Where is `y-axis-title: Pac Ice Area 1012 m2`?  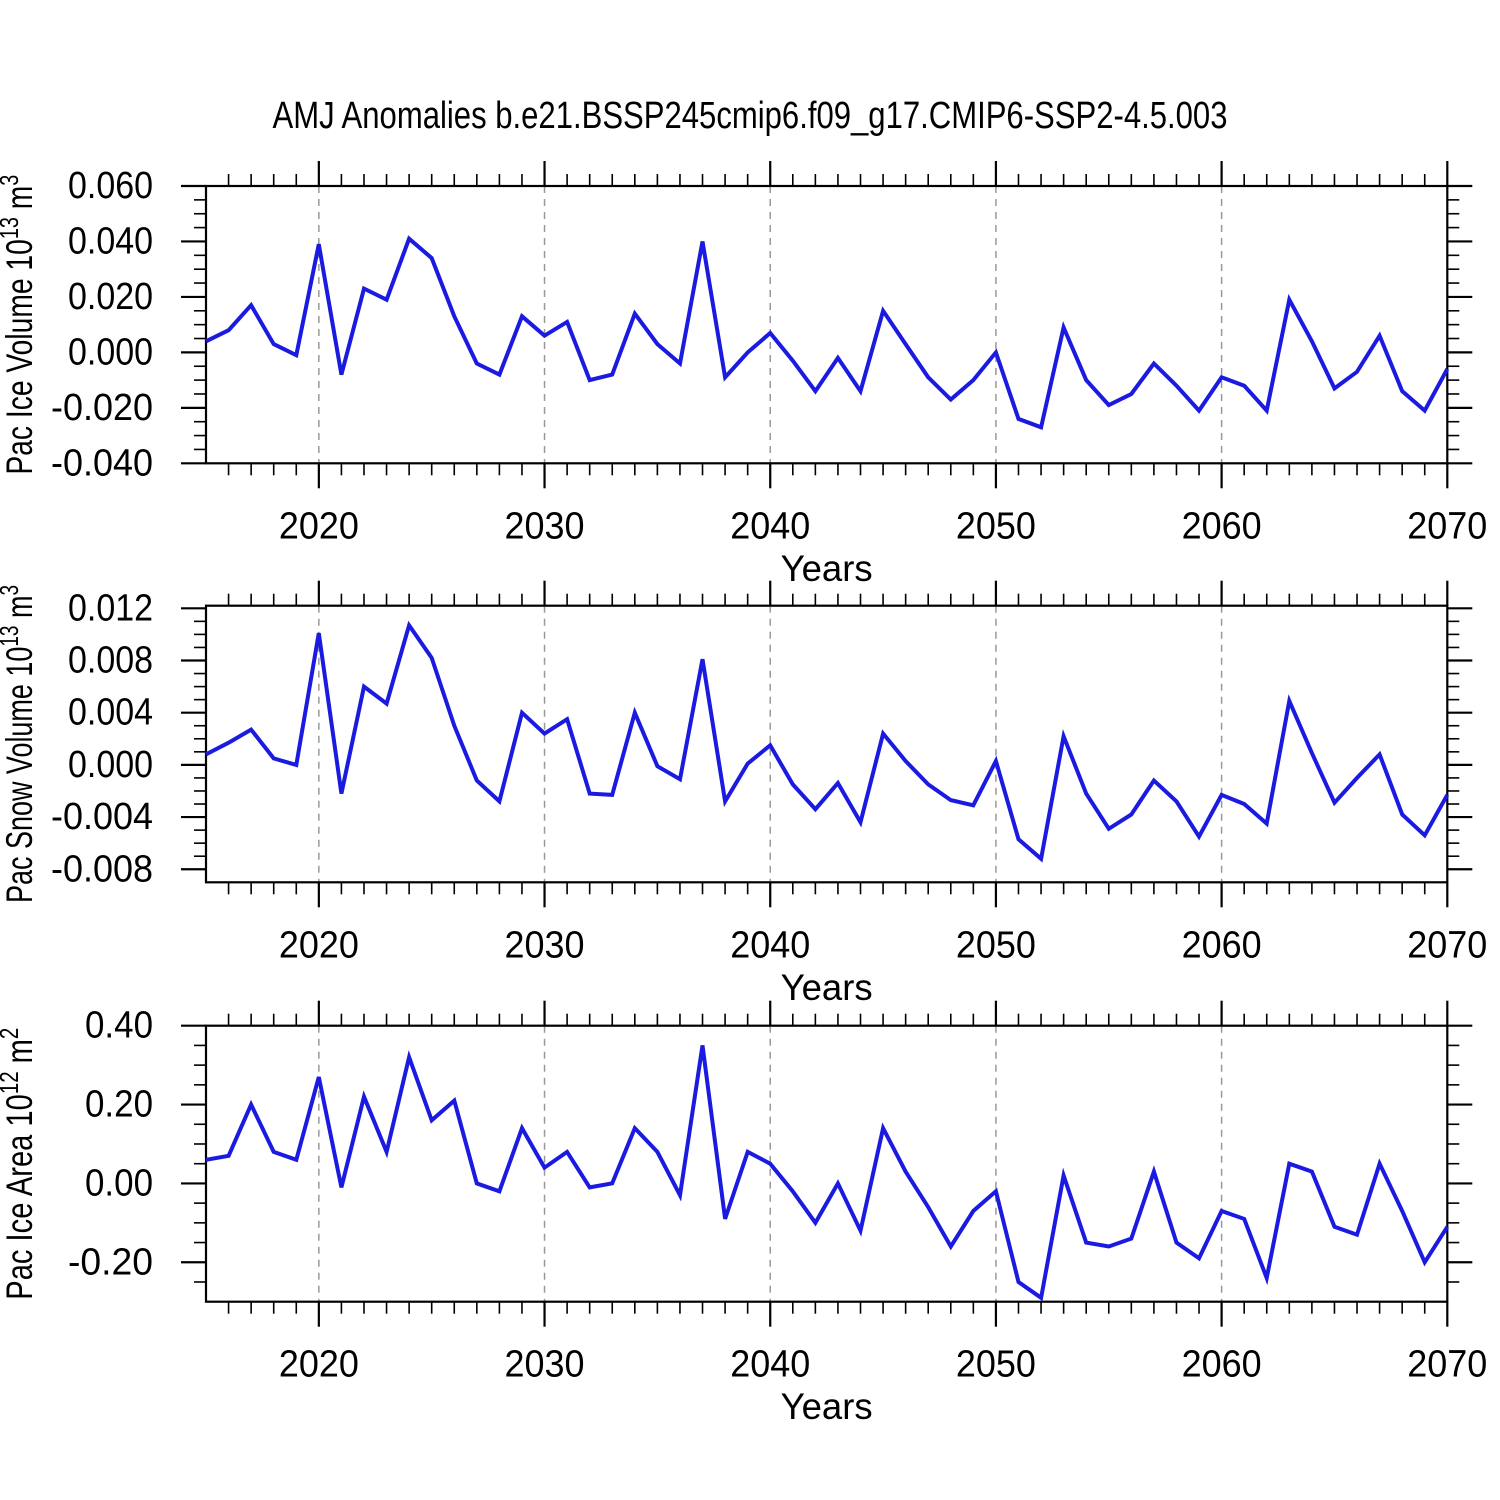
y-axis-title: Pac Ice Area 1012 m2 is located at coordinates (20, 1164).